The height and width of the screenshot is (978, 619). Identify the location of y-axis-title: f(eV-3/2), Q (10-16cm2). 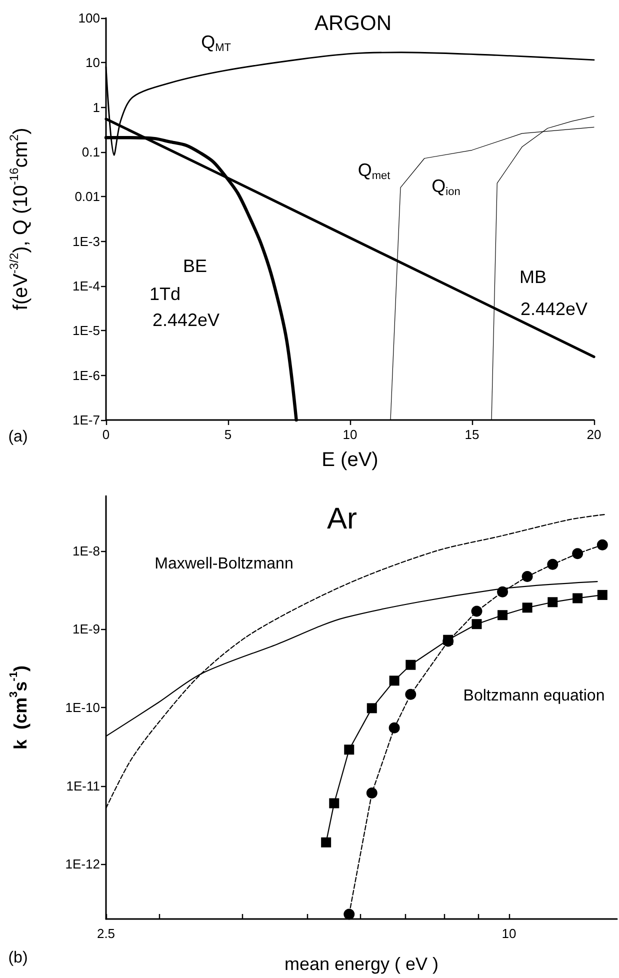
(19, 219).